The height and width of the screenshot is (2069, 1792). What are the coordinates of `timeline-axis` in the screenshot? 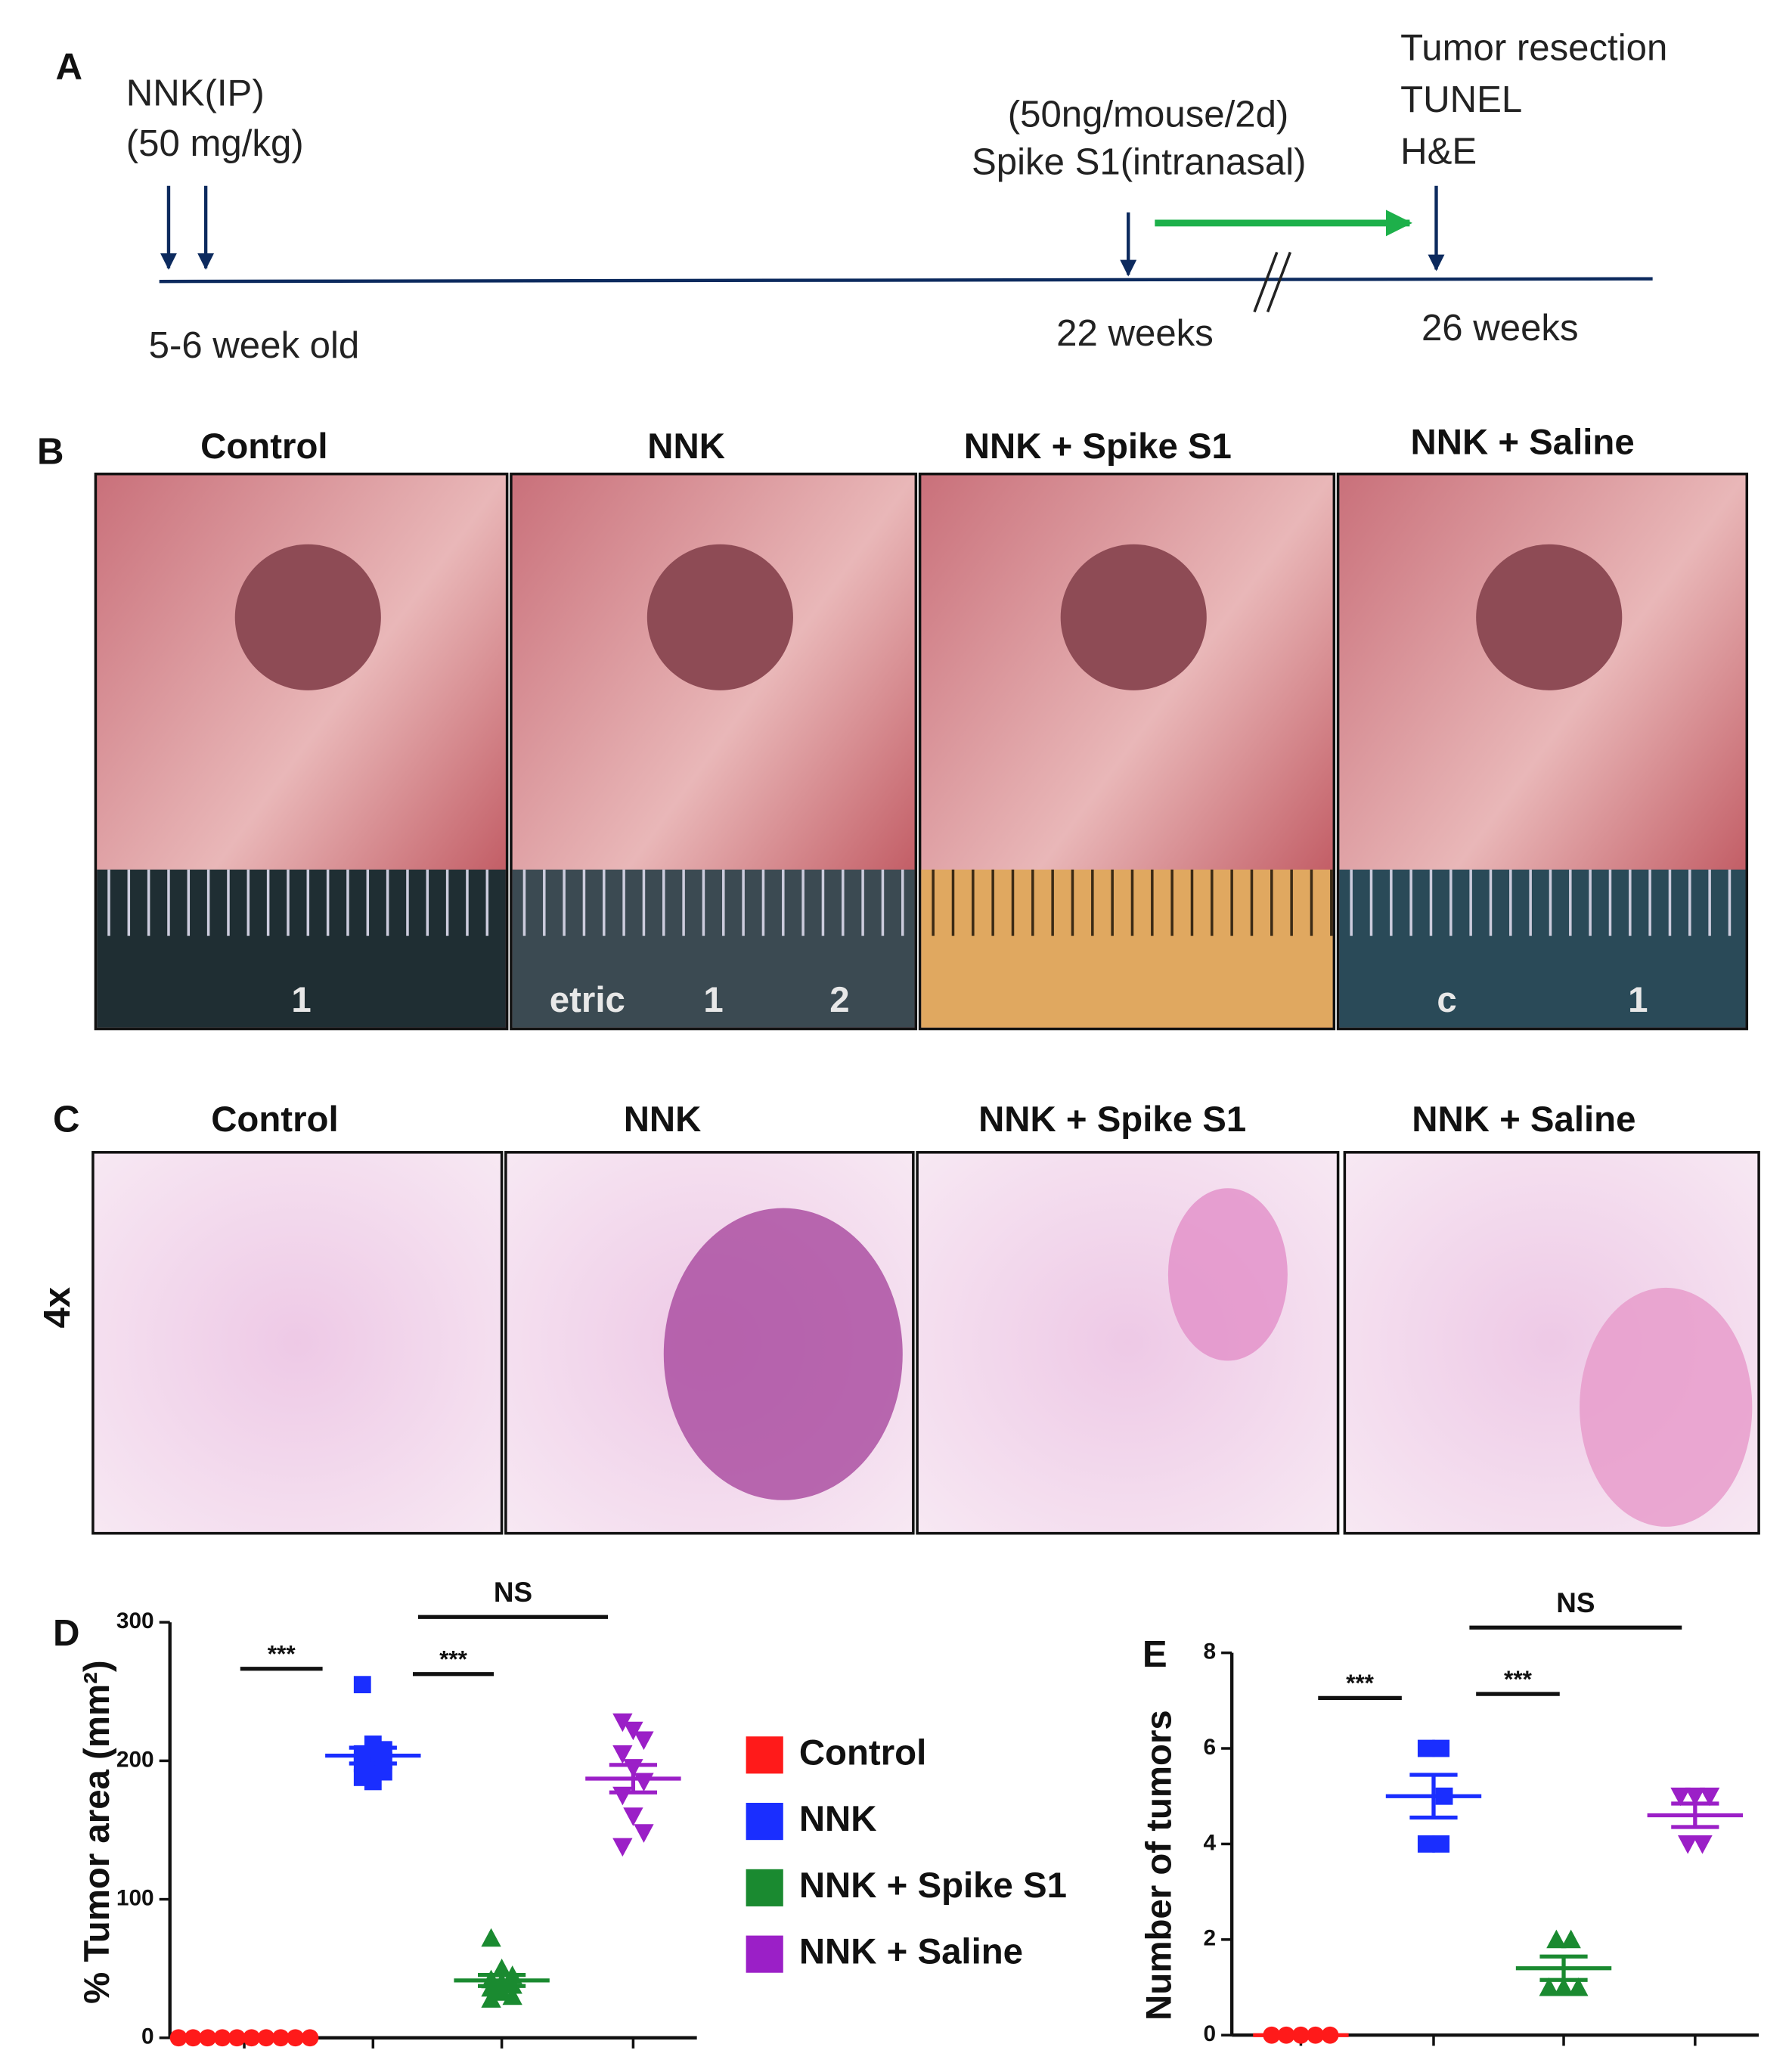 It's located at (906, 280).